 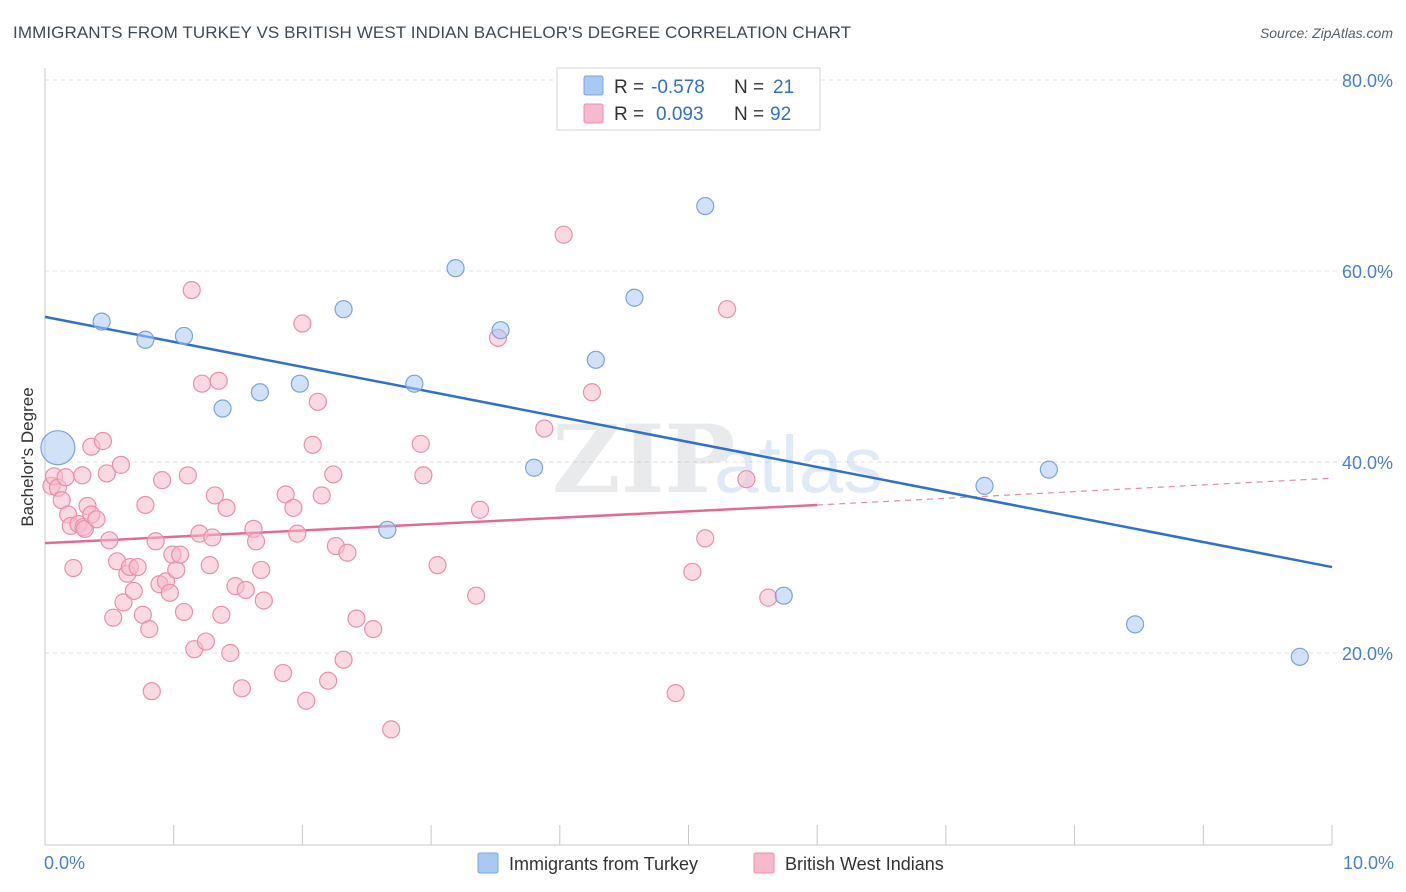 What do you see at coordinates (488, 863) in the screenshot?
I see `legend-swatch-turkey` at bounding box center [488, 863].